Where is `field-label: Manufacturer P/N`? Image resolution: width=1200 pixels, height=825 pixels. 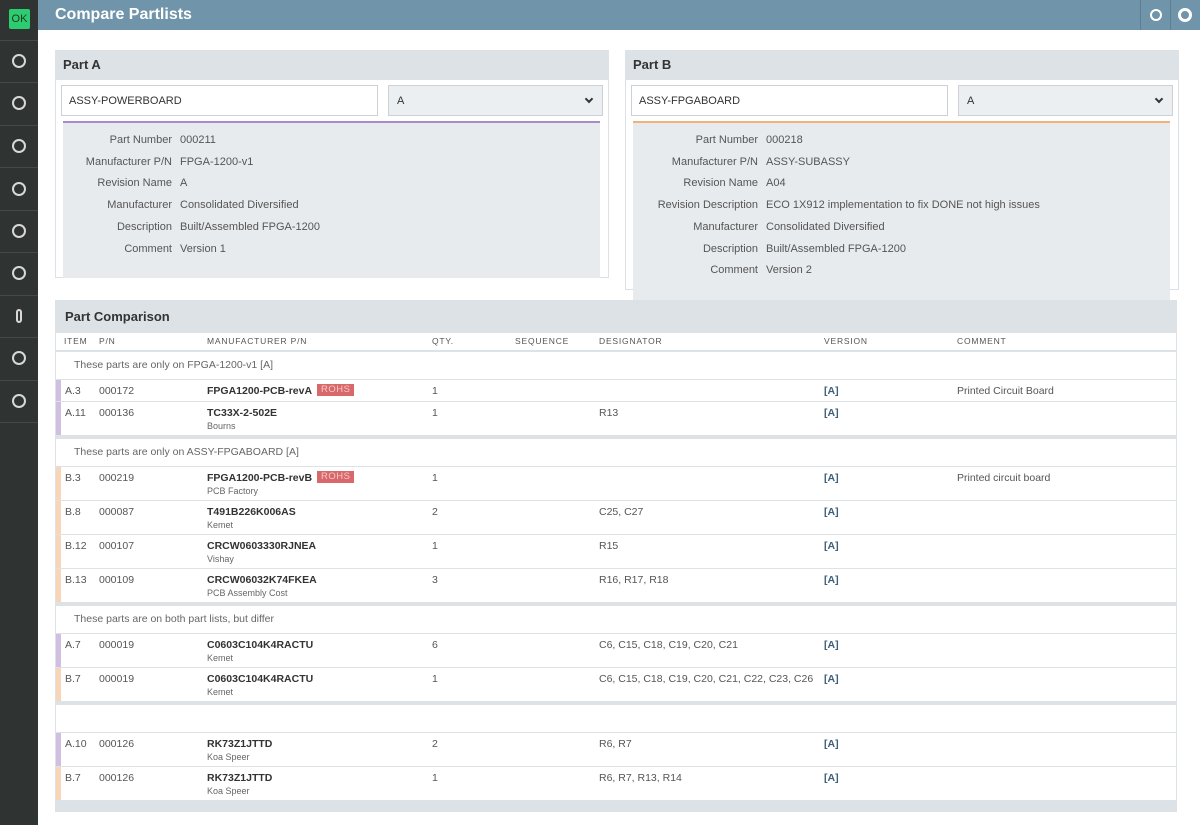
field-label: Manufacturer P/N is located at coordinates (128, 161).